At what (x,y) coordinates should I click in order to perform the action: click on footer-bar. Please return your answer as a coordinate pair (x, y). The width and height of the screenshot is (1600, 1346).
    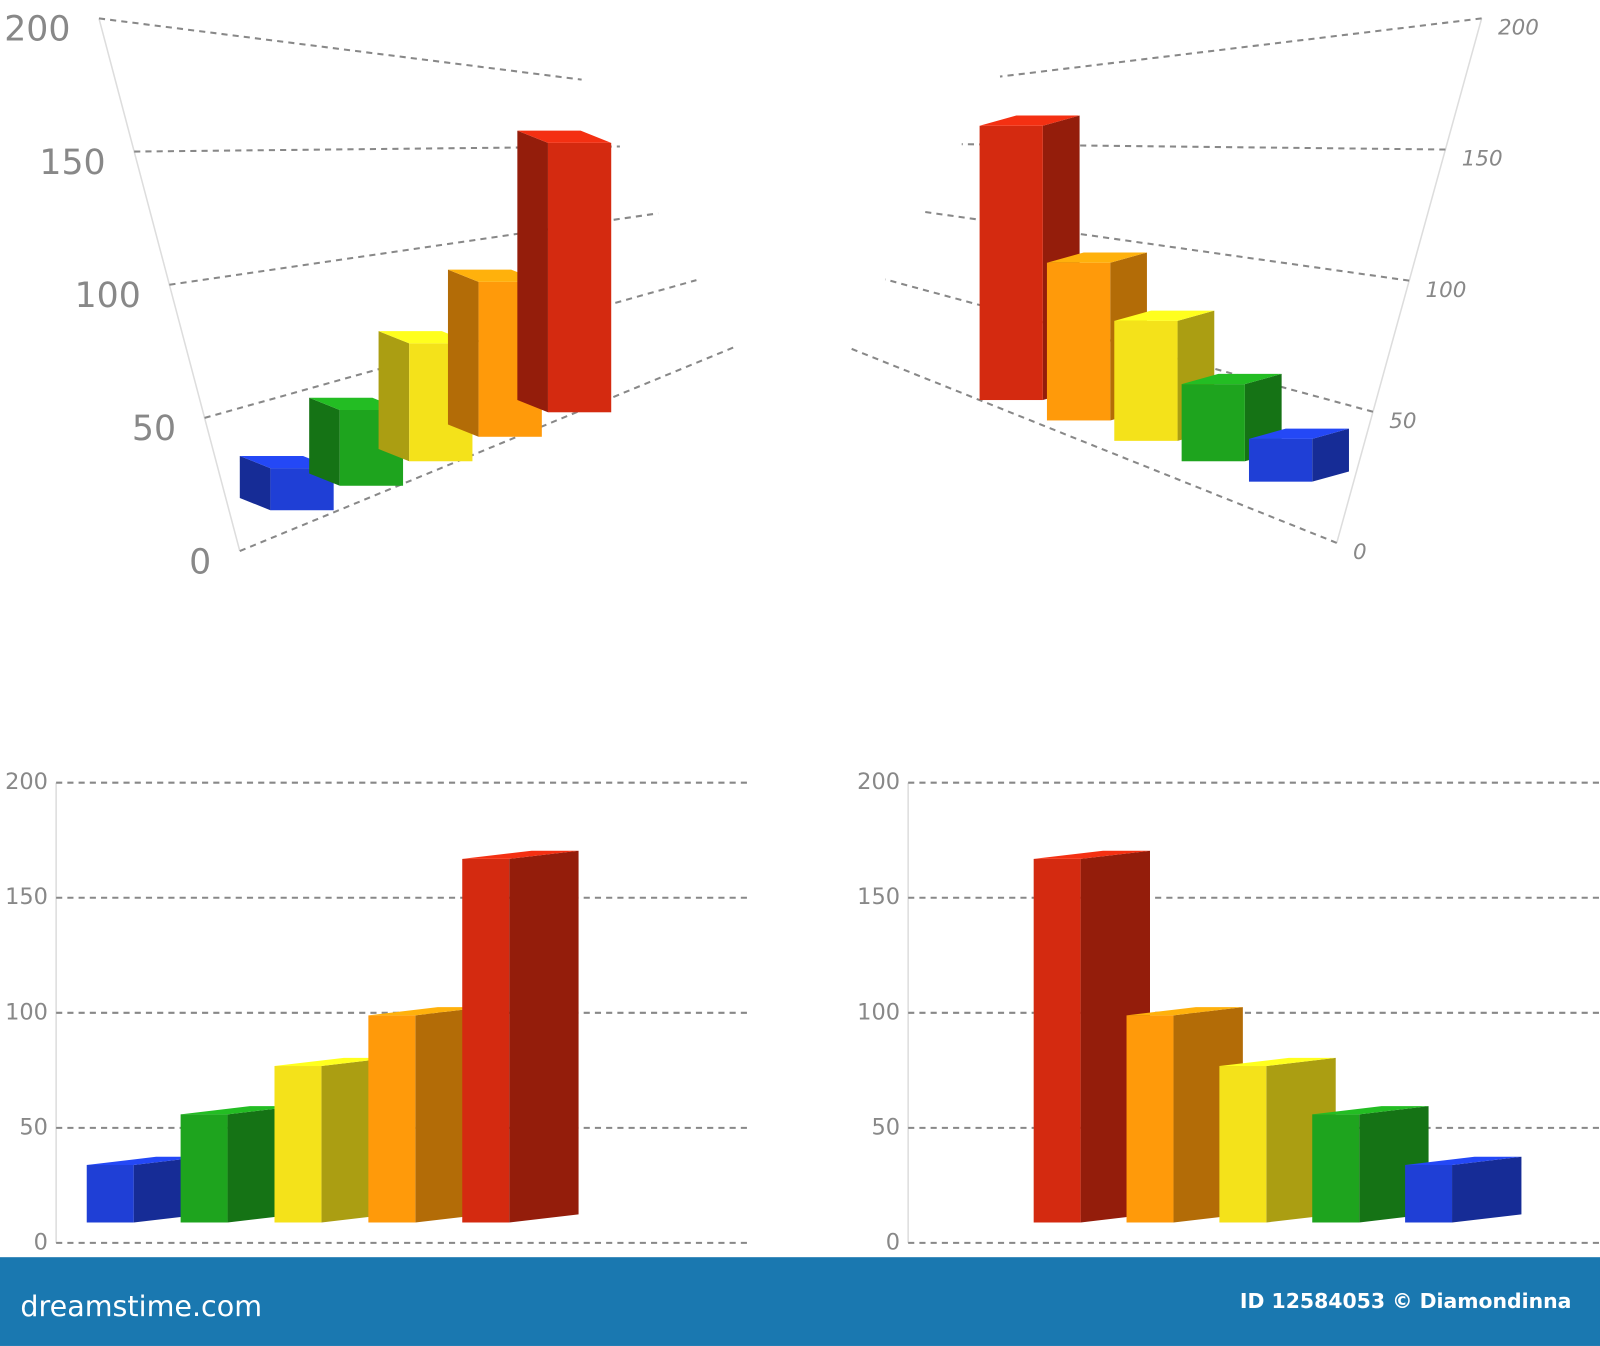
    Looking at the image, I should click on (800, 1301).